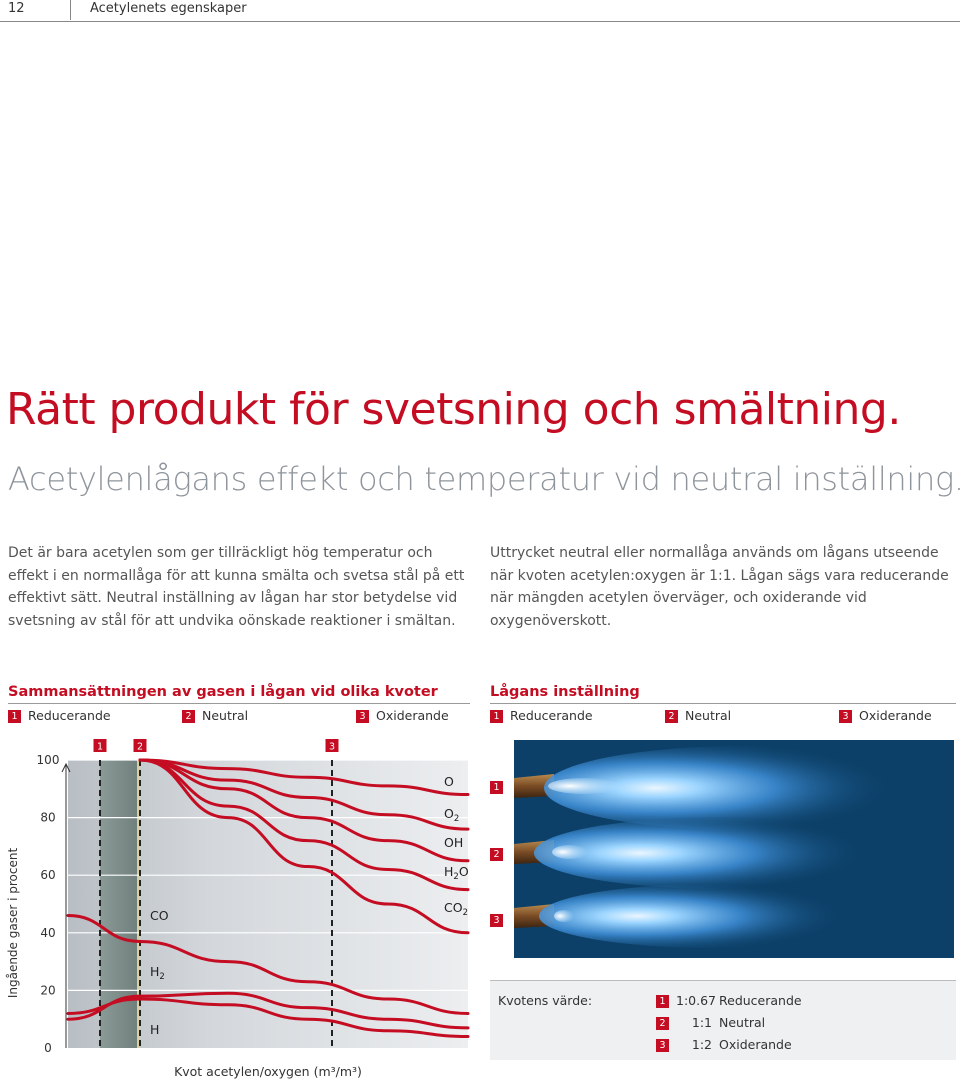 The image size is (960, 1080). What do you see at coordinates (154, 1029) in the screenshot?
I see `series-label: H` at bounding box center [154, 1029].